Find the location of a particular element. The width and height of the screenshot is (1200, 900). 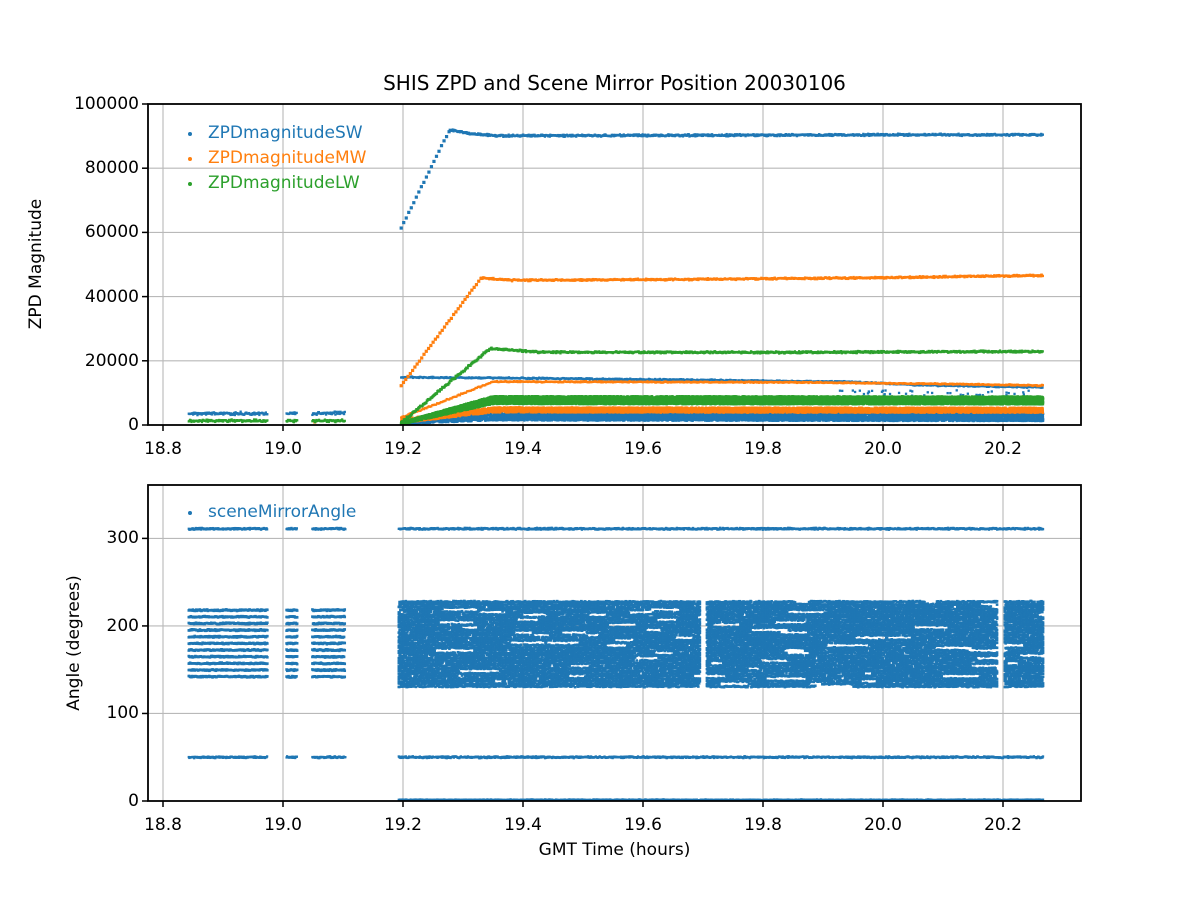

zpd-x-tick-label: 20.2 is located at coordinates (1003, 449).